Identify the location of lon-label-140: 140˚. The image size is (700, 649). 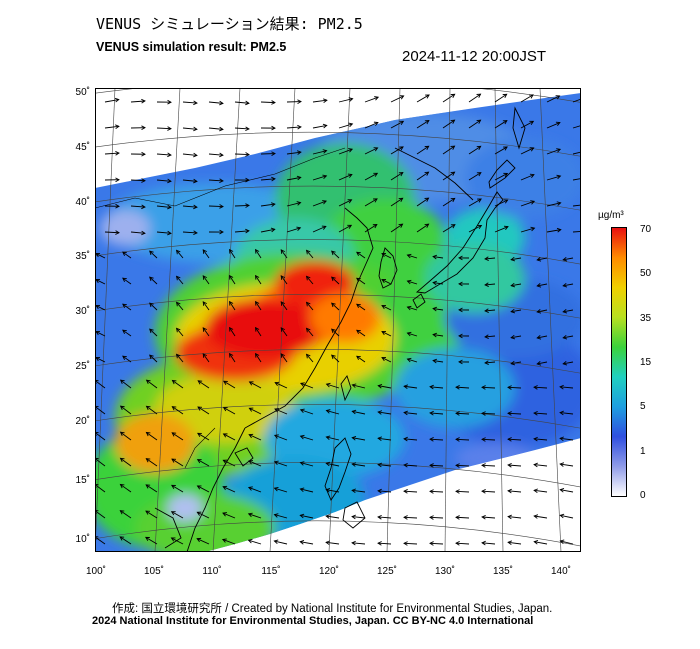
(560, 571).